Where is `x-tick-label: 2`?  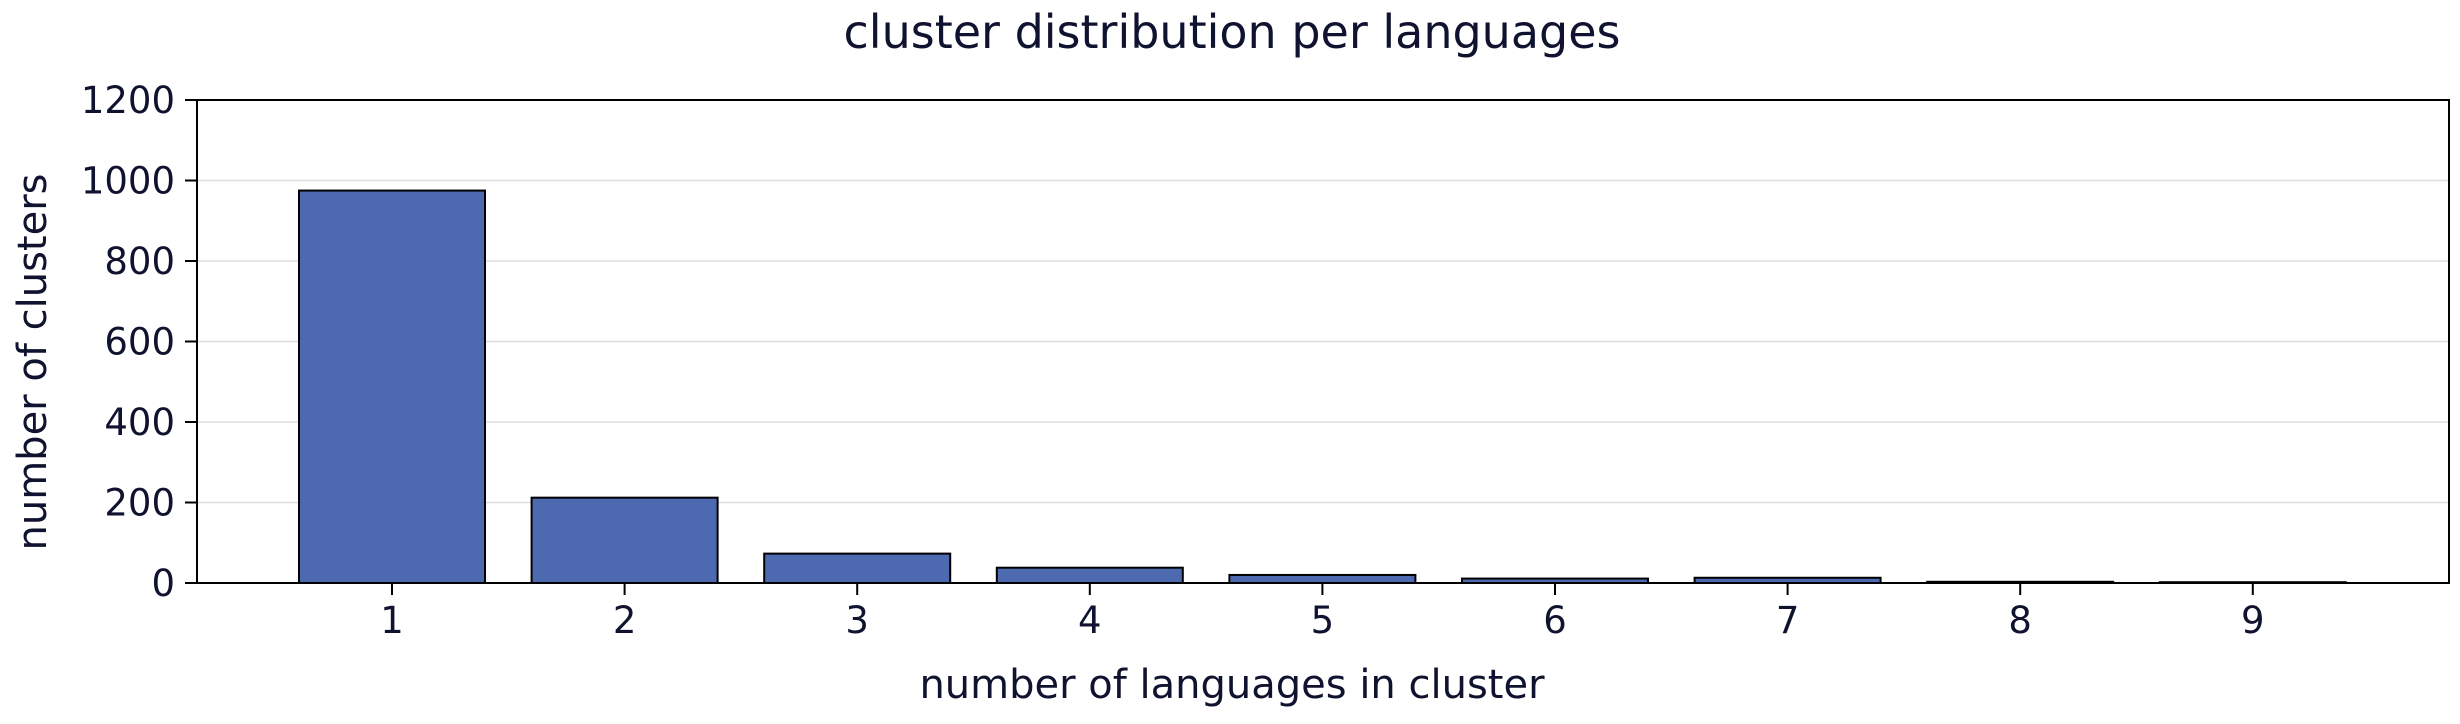
x-tick-label: 2 is located at coordinates (625, 620).